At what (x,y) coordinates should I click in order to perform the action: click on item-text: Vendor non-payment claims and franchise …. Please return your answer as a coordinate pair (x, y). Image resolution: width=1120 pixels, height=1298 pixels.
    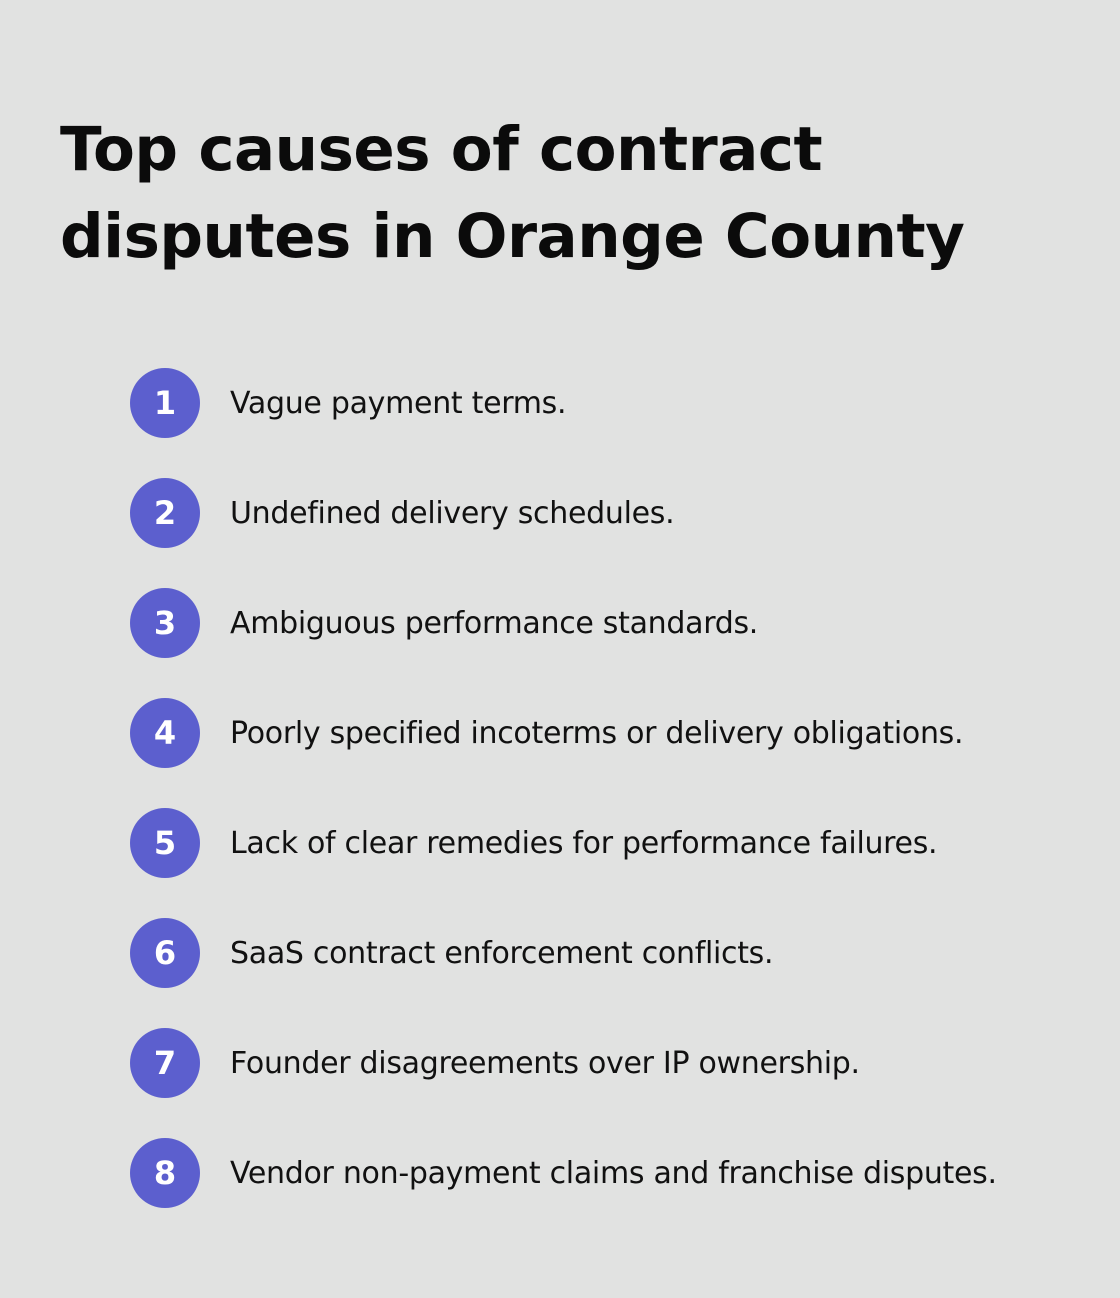
    Looking at the image, I should click on (613, 1173).